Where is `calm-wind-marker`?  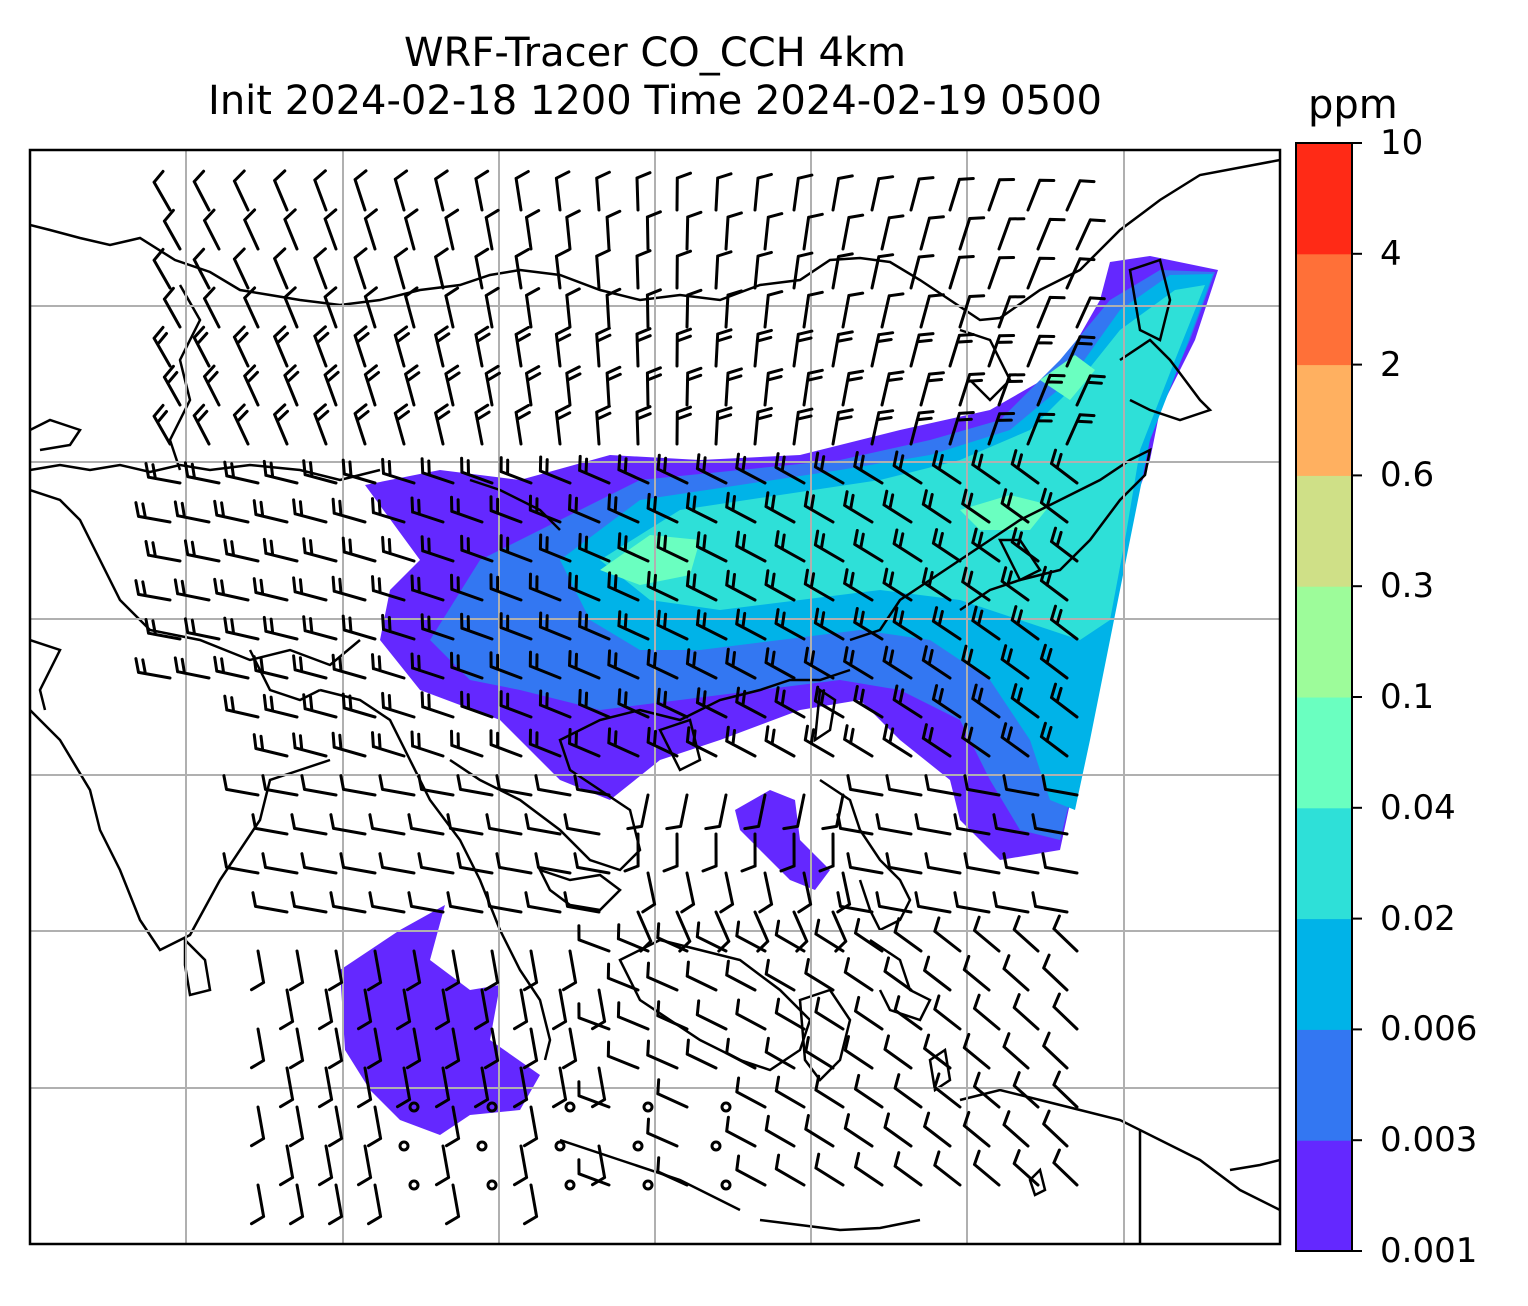
calm-wind-marker is located at coordinates (414, 1185).